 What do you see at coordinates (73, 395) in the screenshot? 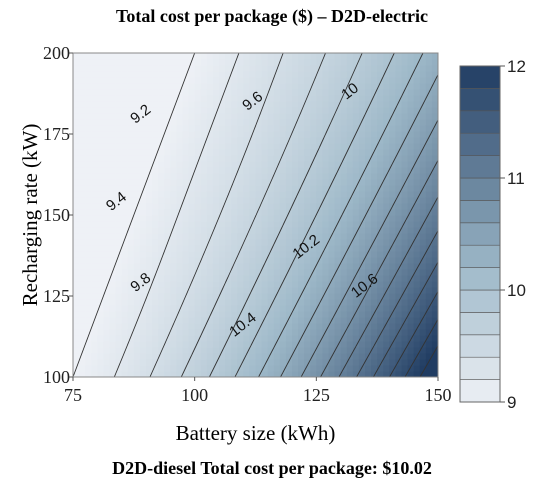
I see `x-tick-label: 75` at bounding box center [73, 395].